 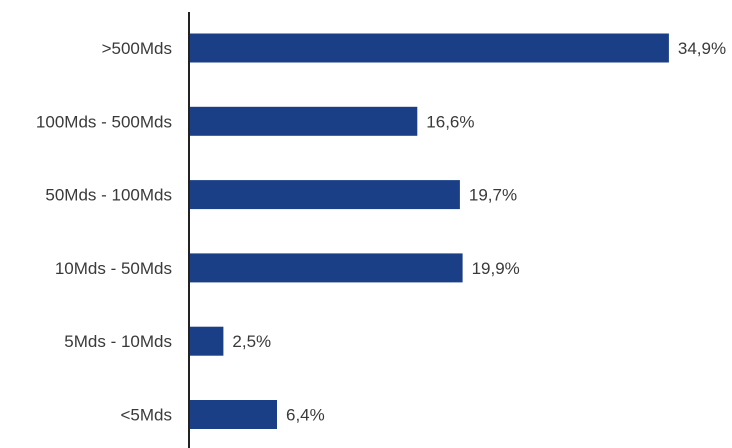 What do you see at coordinates (493, 195) in the screenshot?
I see `value-label-2: 19,7%` at bounding box center [493, 195].